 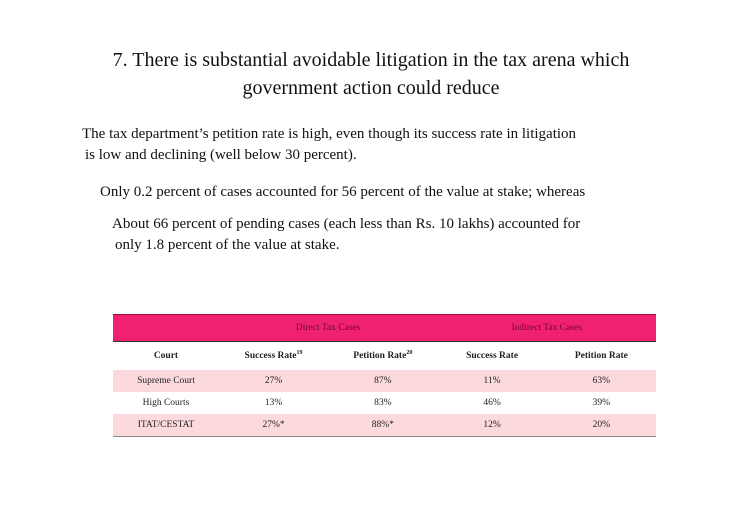 What do you see at coordinates (492, 355) in the screenshot?
I see `col-header-indirect-success-rate: Success Rate` at bounding box center [492, 355].